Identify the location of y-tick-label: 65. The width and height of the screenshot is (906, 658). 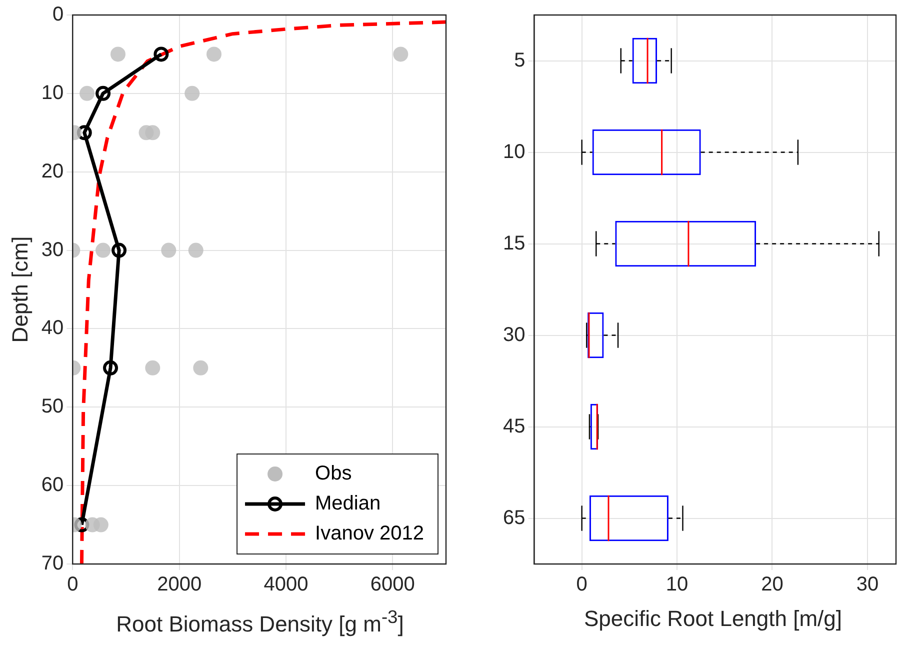
(514, 517).